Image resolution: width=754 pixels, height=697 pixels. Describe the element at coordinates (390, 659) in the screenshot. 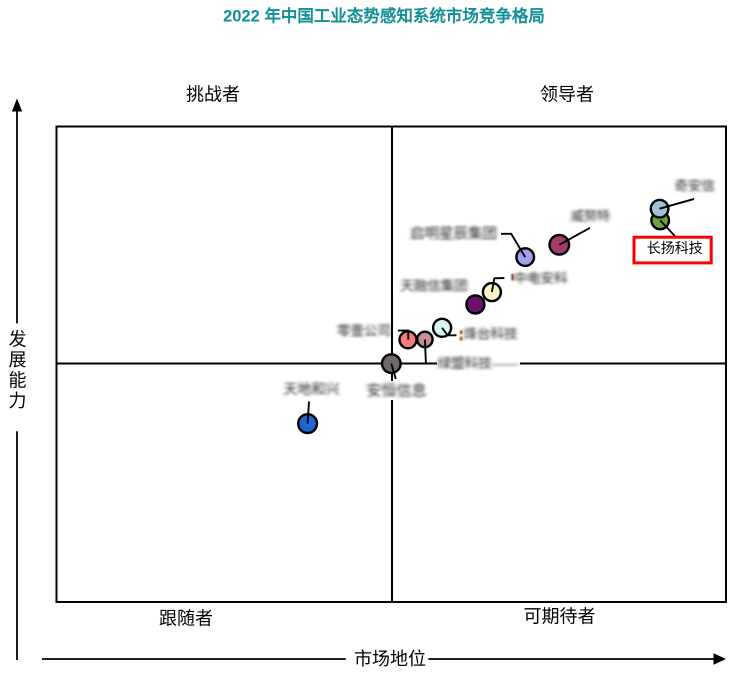

I see `svg-text: 市场地位` at that location.